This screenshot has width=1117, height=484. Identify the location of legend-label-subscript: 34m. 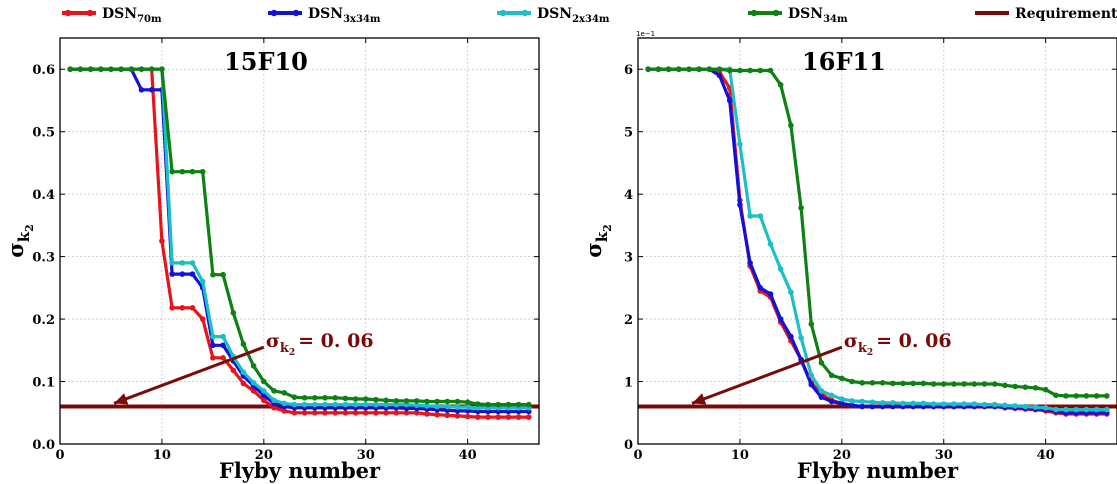
(835, 19).